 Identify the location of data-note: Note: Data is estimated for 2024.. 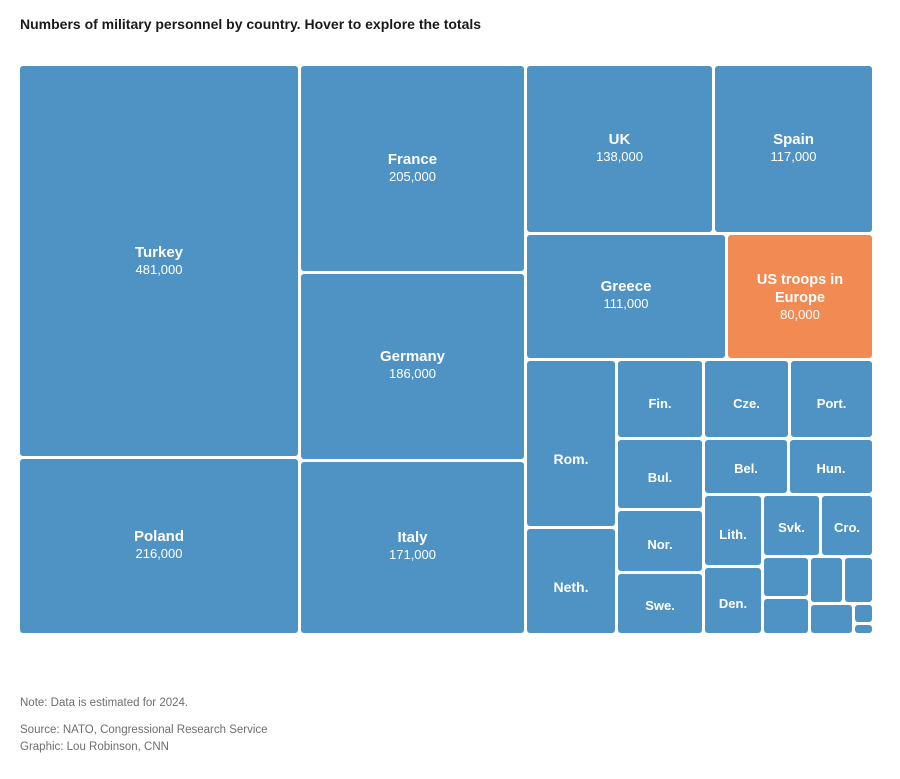
(104, 703).